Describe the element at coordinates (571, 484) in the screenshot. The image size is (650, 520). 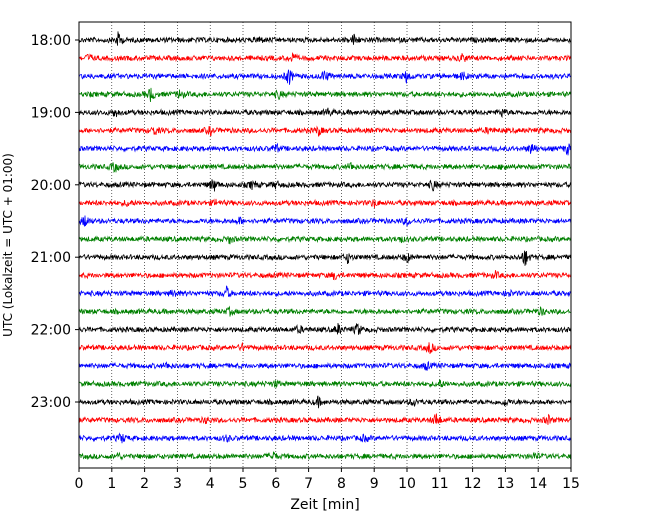
I see `x-tick-label: 15` at that location.